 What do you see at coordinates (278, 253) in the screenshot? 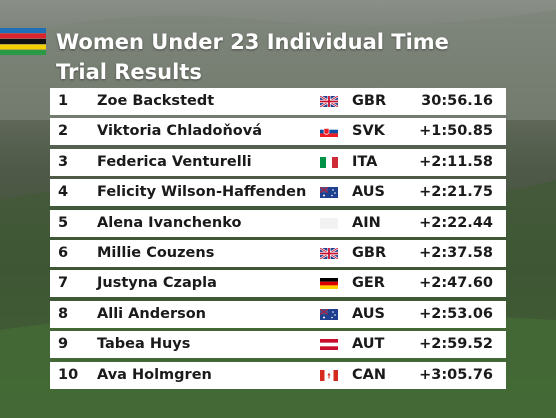
I see `result-row: 6 Millie Couzens GBR +2:37.58` at bounding box center [278, 253].